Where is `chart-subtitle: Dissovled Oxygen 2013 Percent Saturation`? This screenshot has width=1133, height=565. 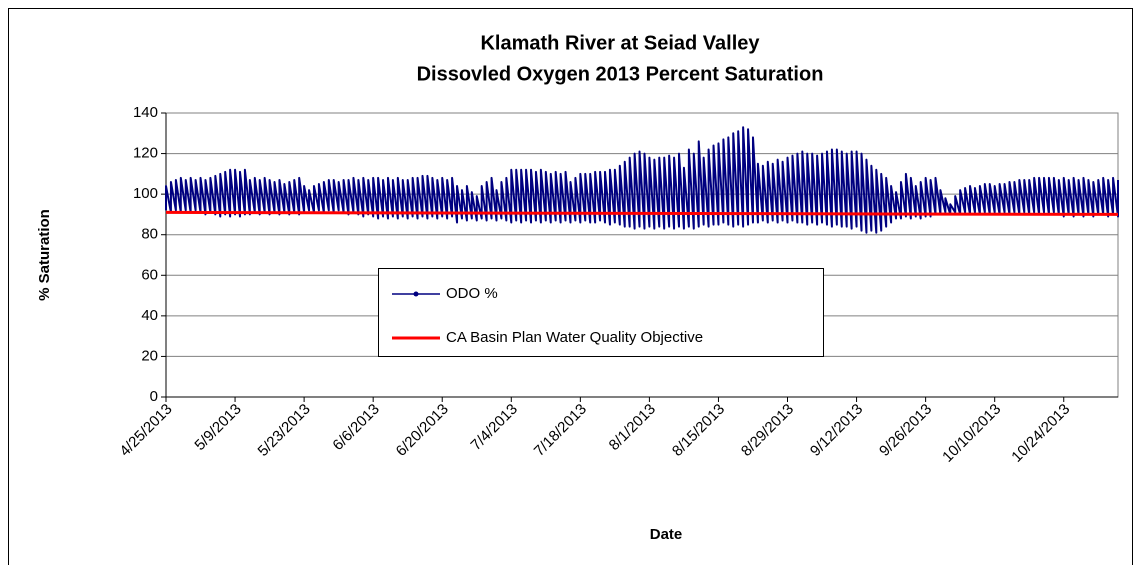 chart-subtitle: Dissovled Oxygen 2013 Percent Saturation is located at coordinates (620, 74).